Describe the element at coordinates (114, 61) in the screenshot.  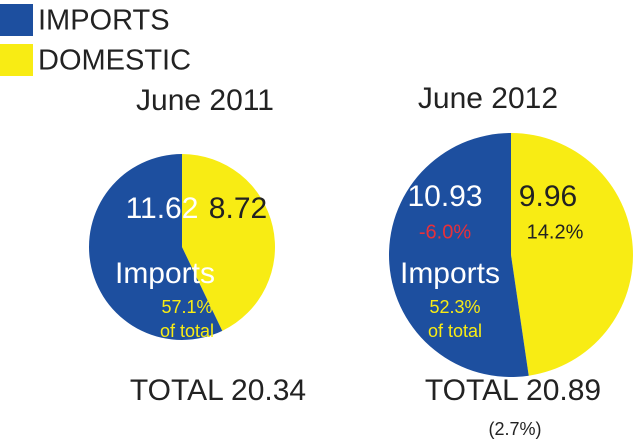
I see `legend-label: DOMESTIC` at that location.